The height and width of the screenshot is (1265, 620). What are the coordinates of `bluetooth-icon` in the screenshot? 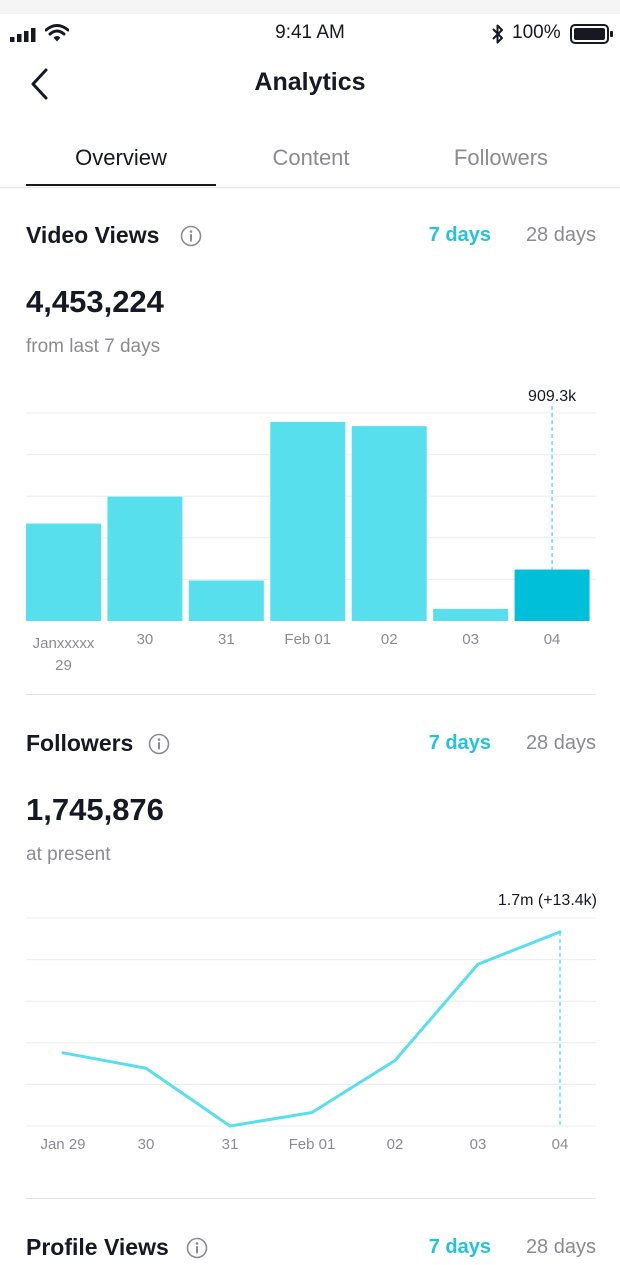 It's located at (497, 34).